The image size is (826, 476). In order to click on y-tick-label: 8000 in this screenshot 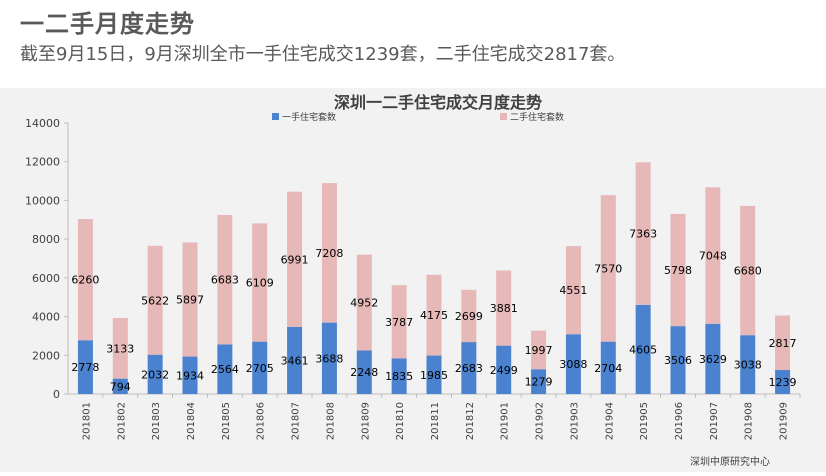, I will do `click(46, 239)`.